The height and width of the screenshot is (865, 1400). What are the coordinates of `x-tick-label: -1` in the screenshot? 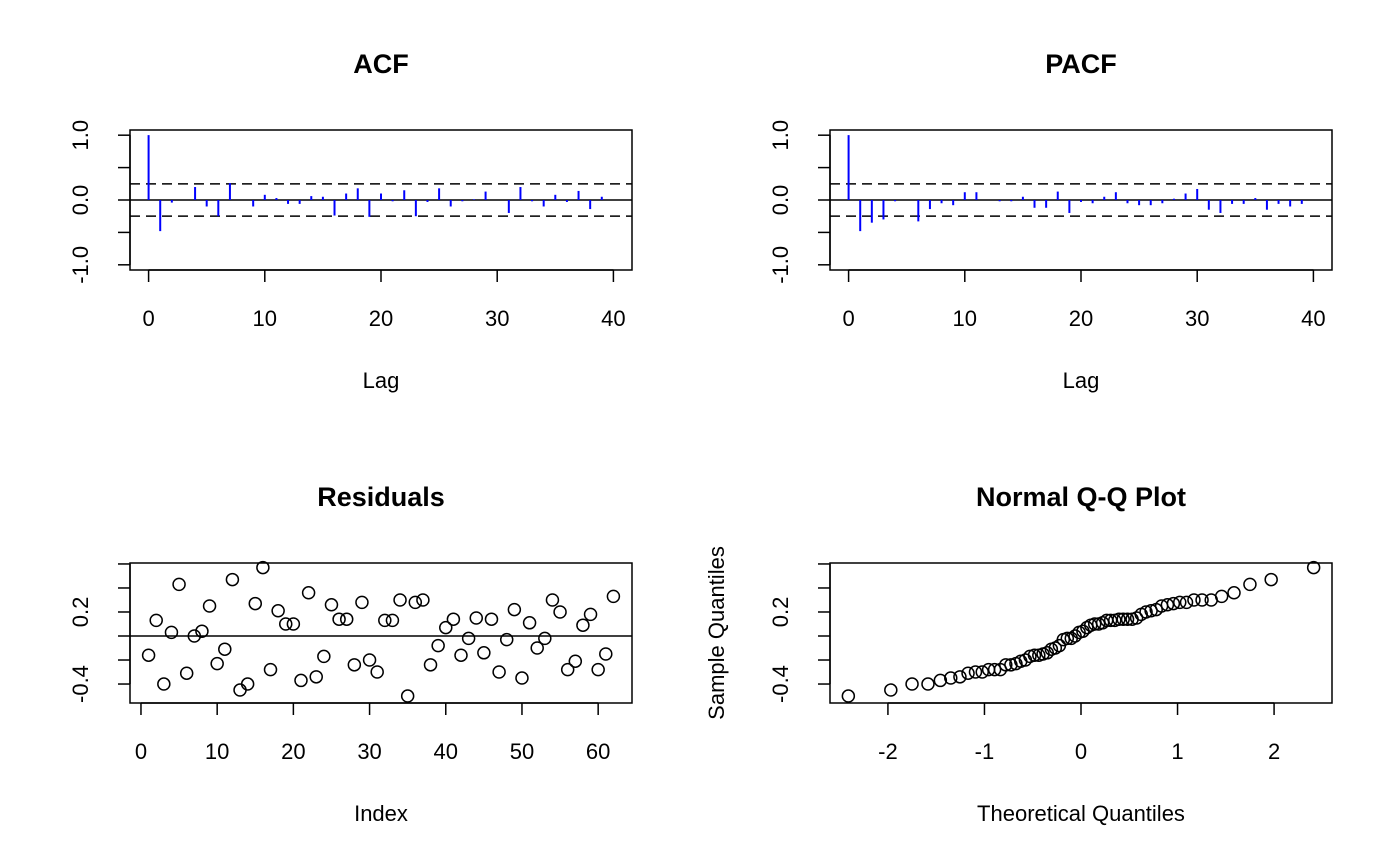 It's located at (985, 751).